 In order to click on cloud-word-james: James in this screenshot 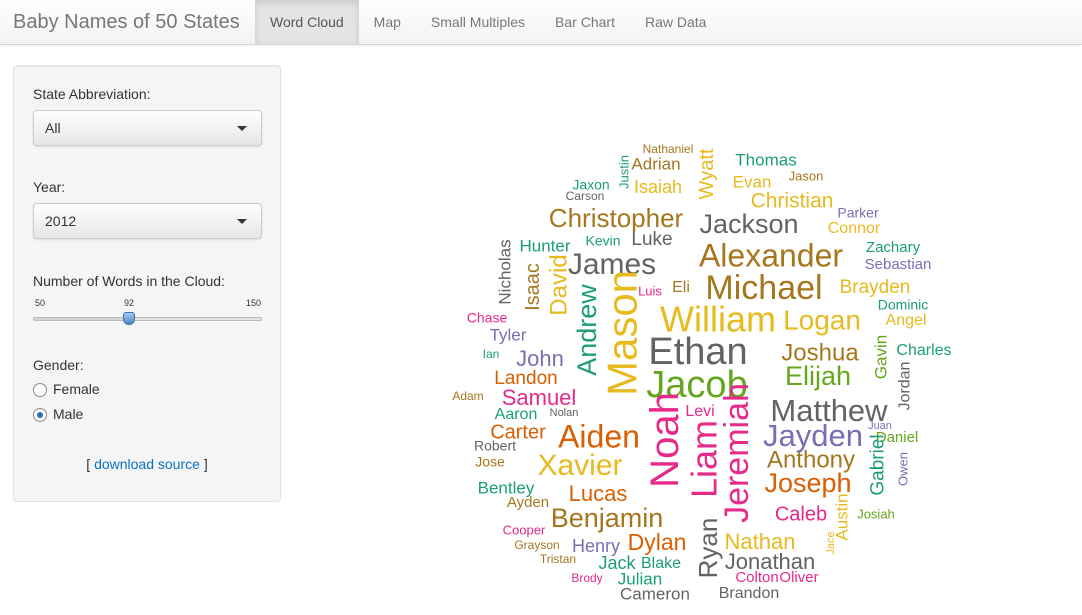, I will do `click(612, 264)`.